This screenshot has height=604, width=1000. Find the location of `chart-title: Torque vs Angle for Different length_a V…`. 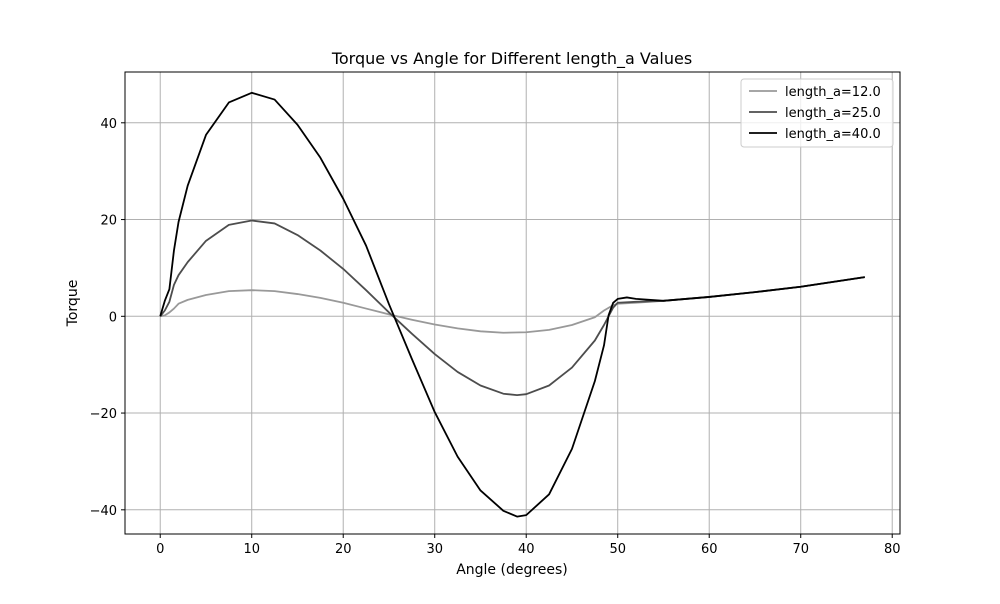

chart-title: Torque vs Angle for Different length_a V… is located at coordinates (511, 59).